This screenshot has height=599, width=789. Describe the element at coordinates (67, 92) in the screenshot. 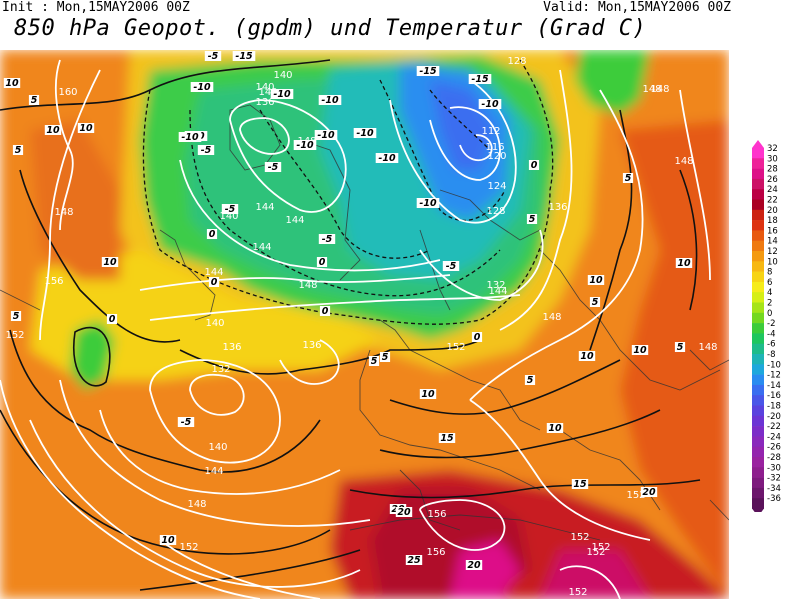

I see `geopotential-label: 160` at that location.